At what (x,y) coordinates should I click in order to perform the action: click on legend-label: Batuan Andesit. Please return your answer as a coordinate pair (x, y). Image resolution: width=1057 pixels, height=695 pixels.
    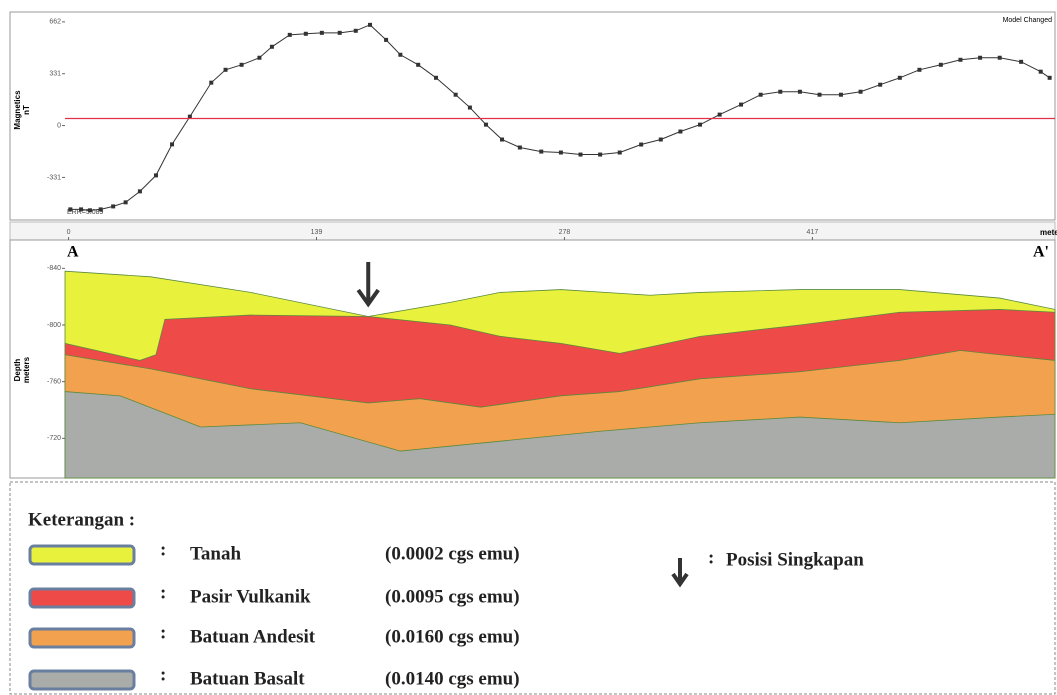
    Looking at the image, I should click on (253, 636).